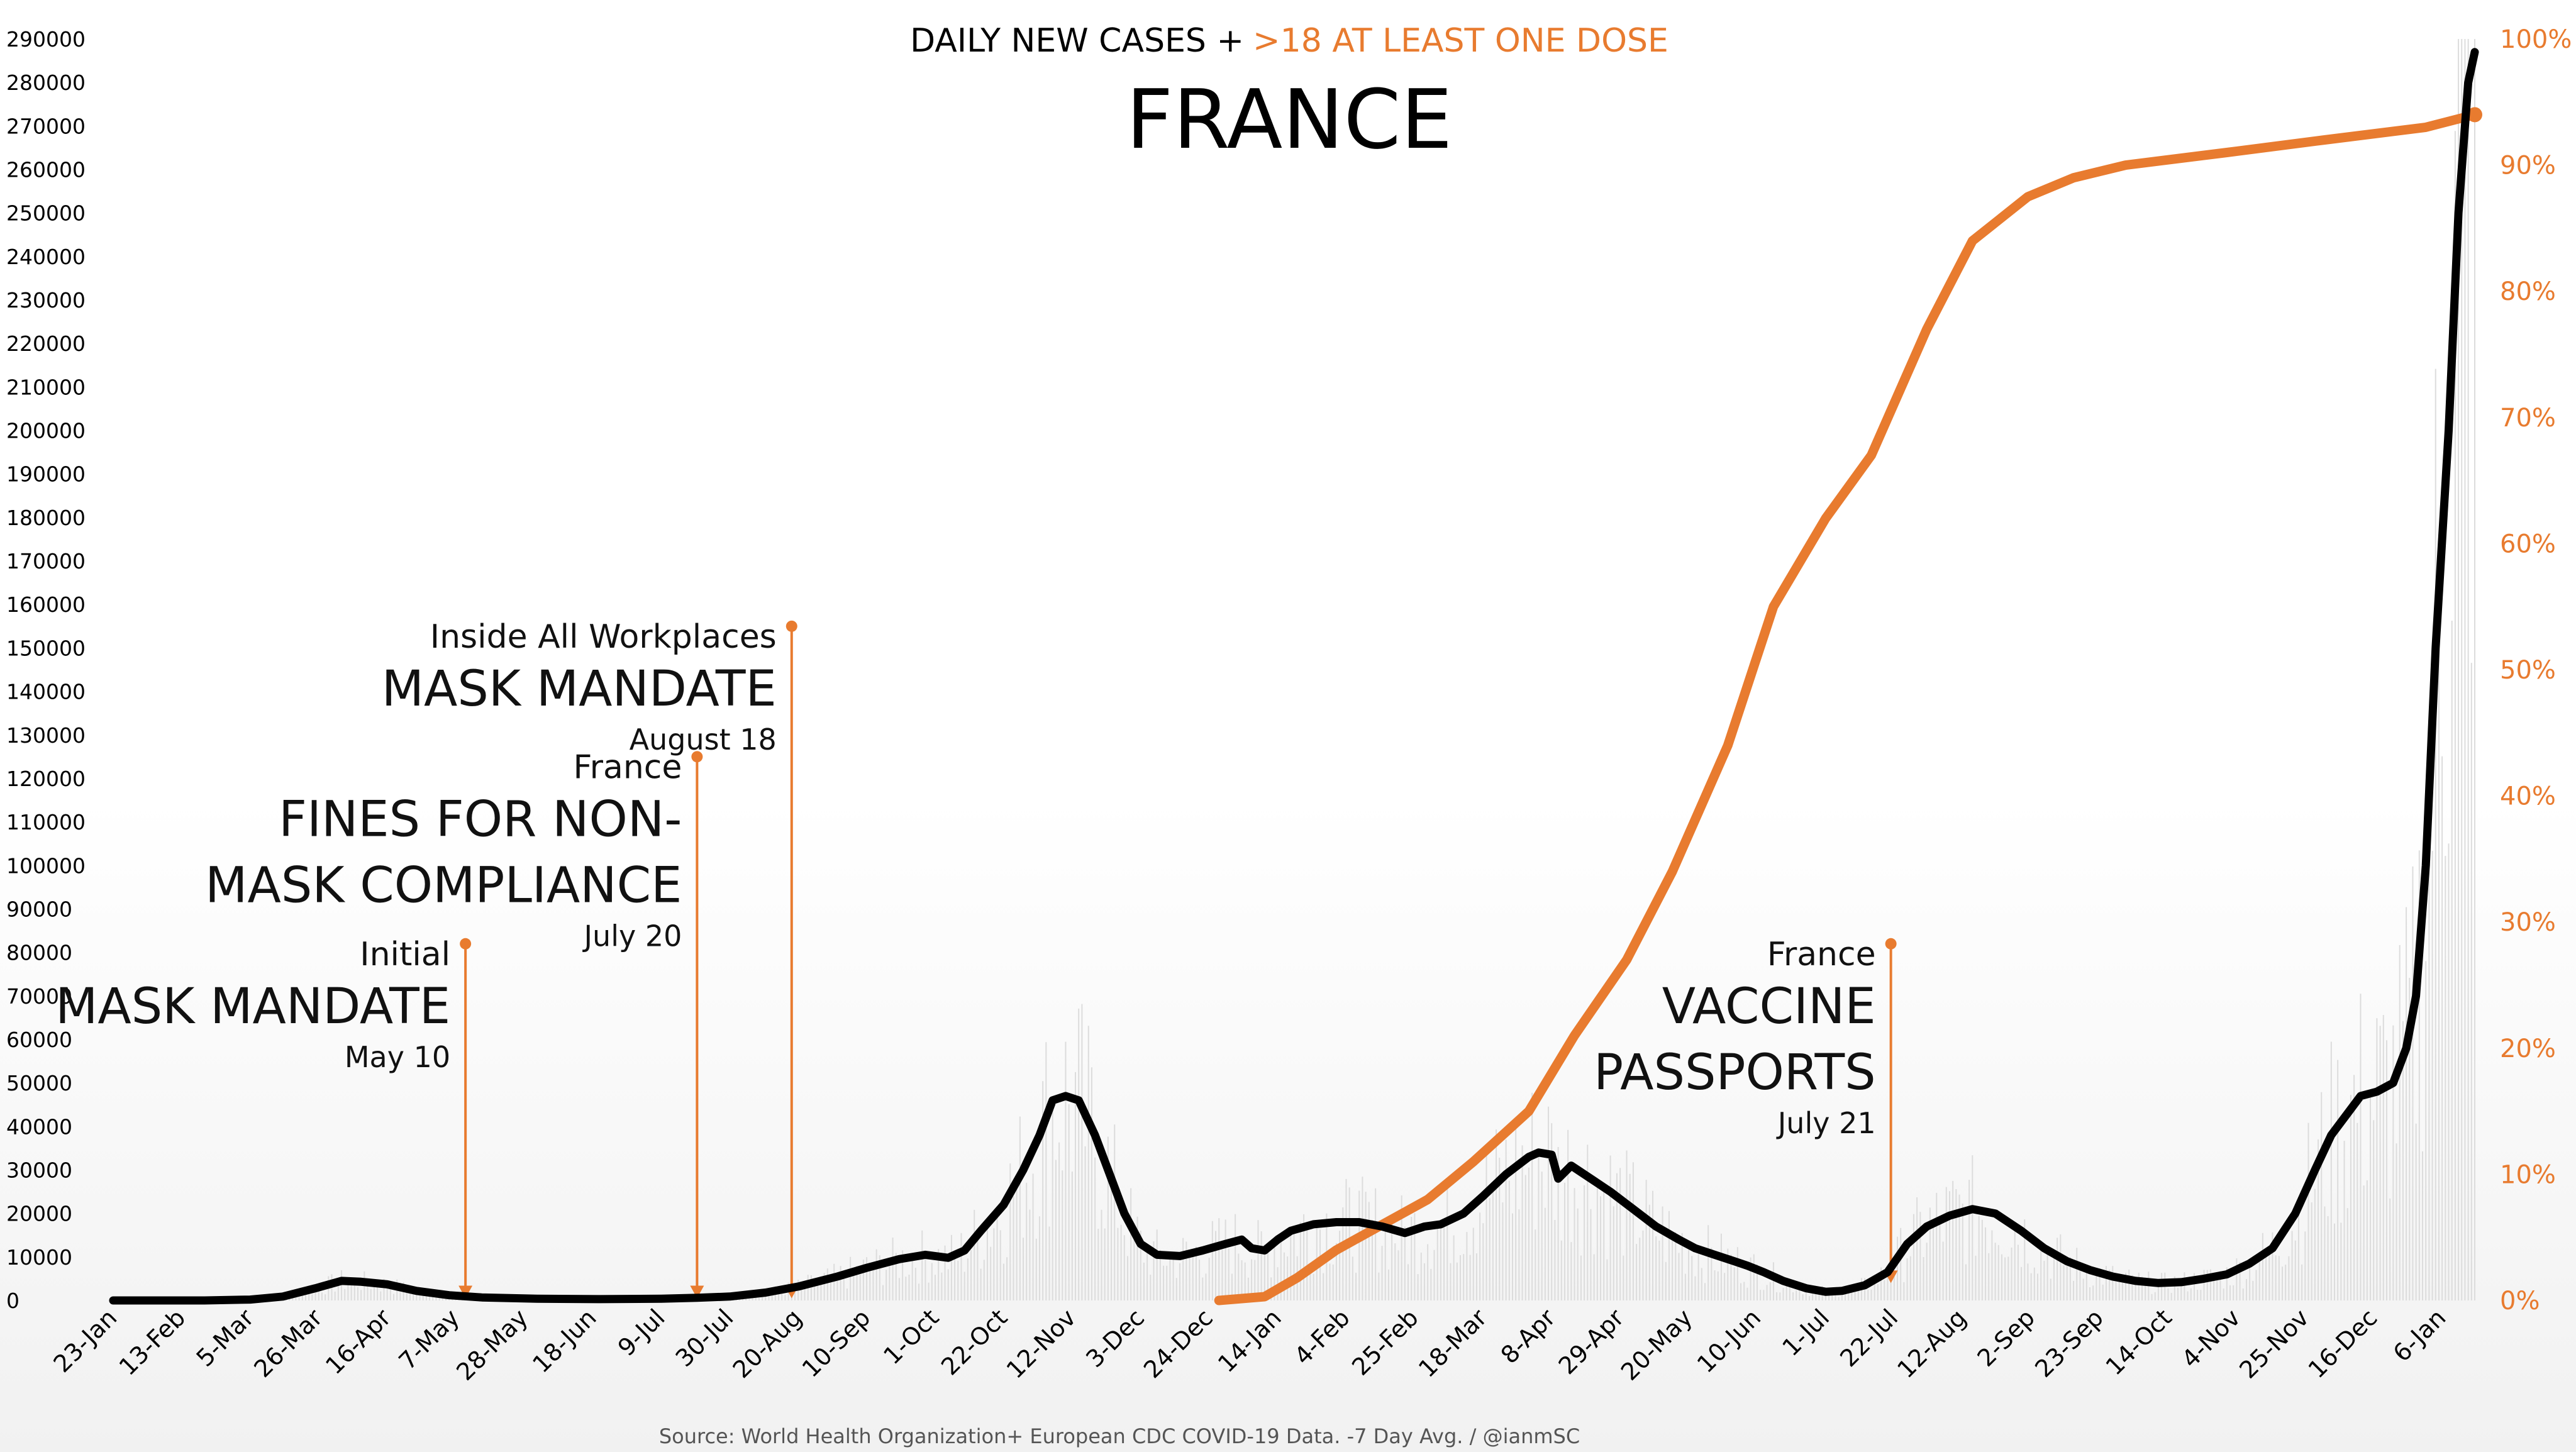 This screenshot has width=2576, height=1452. Describe the element at coordinates (1460, 41) in the screenshot. I see `subtitle-dose: >18 AT LEAST ONE DOSE` at that location.